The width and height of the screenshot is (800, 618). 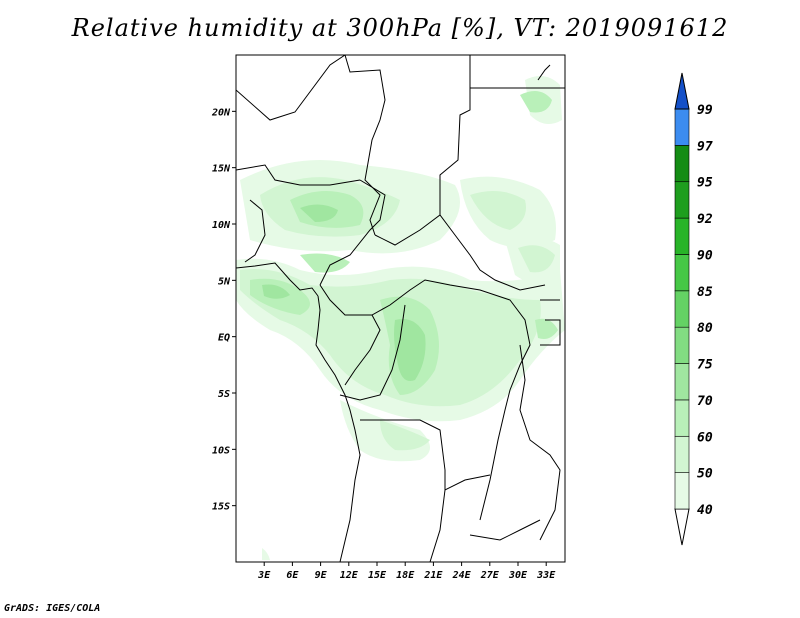 What do you see at coordinates (705, 365) in the screenshot?
I see `colorbar-label: 75` at bounding box center [705, 365].